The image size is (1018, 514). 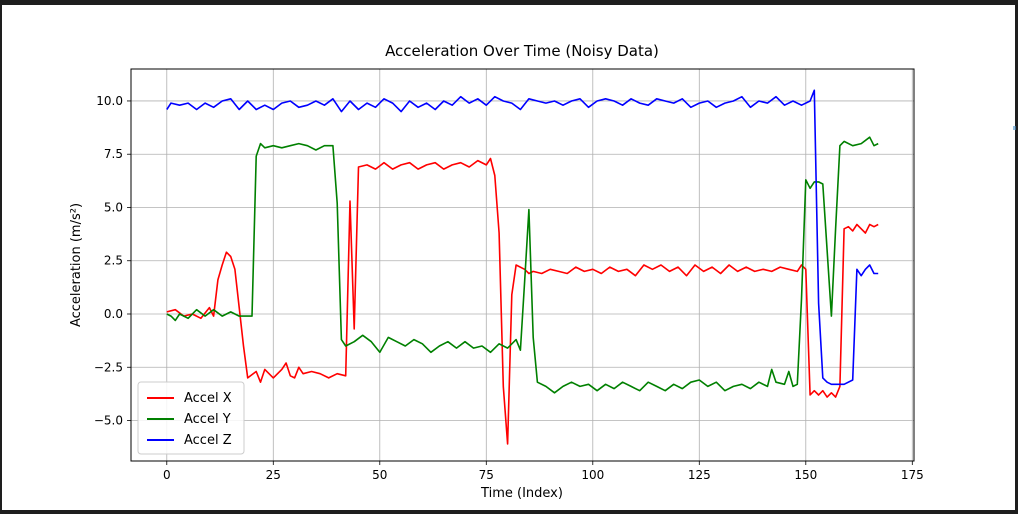 What do you see at coordinates (167, 475) in the screenshot?
I see `x-tick-label: 0` at bounding box center [167, 475].